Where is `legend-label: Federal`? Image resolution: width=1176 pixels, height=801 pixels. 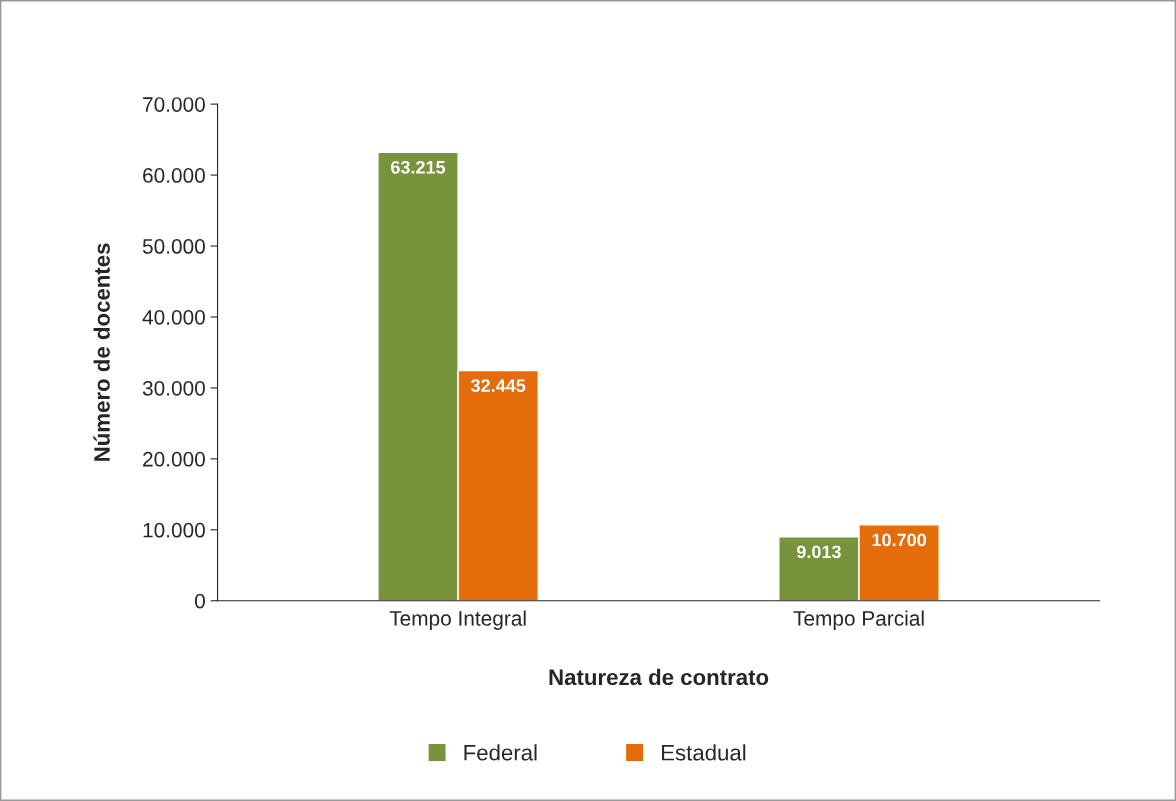 legend-label: Federal is located at coordinates (500, 752).